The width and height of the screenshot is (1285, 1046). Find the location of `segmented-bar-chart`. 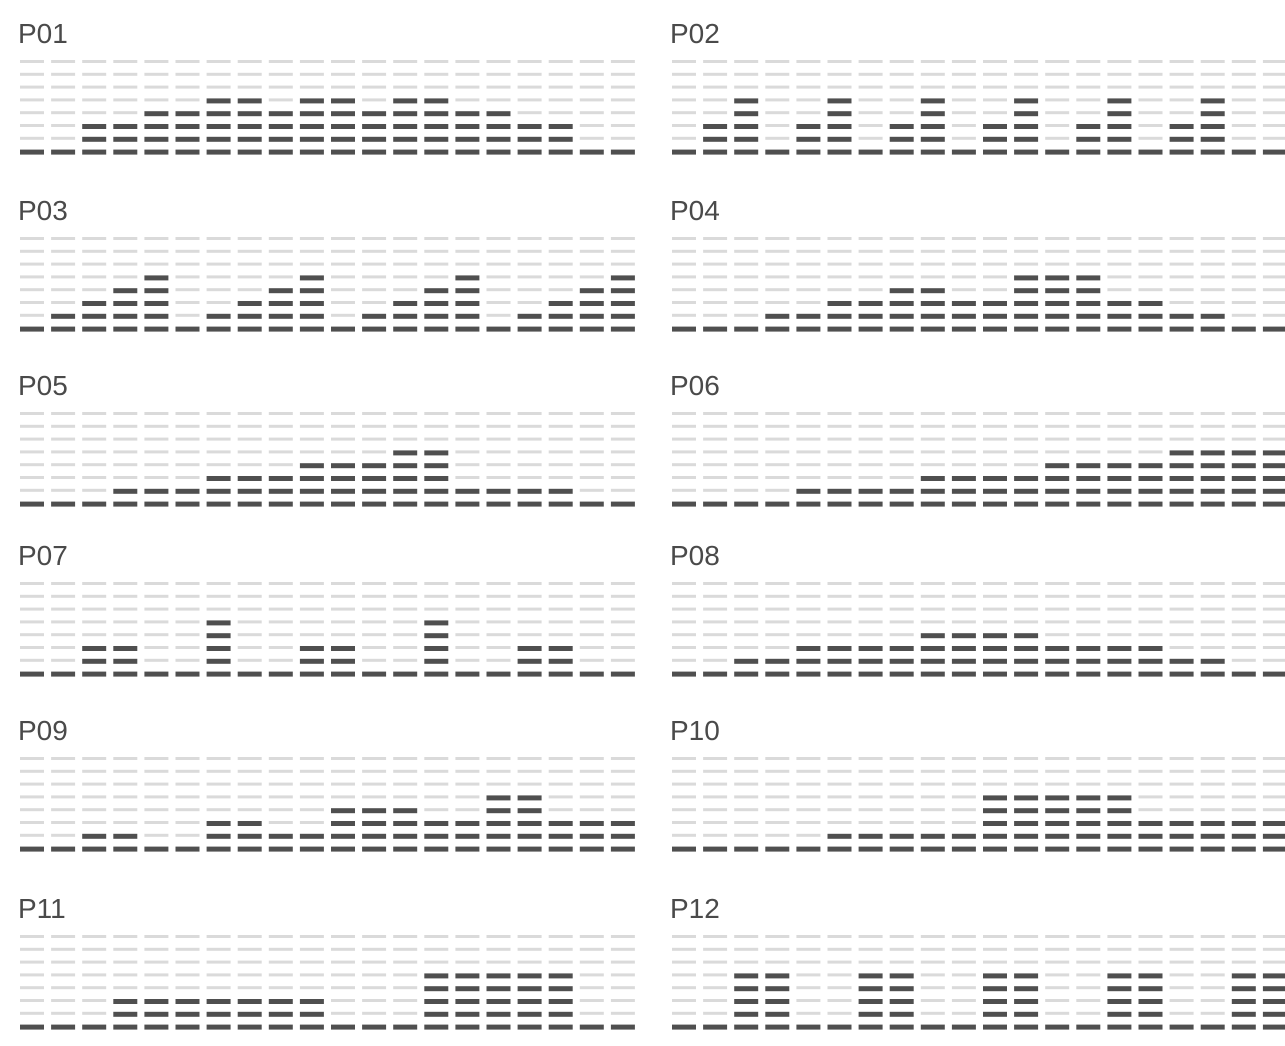

segmented-bar-chart is located at coordinates (327, 804).